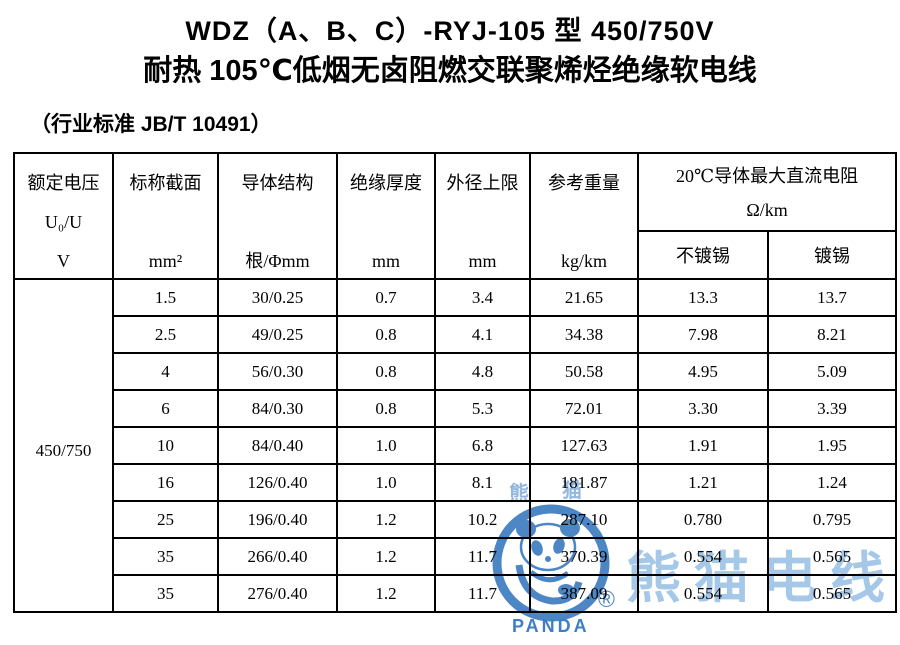 The image size is (900, 645). I want to click on header-conductor-structure-unit: 根/Φmm, so click(277, 261).